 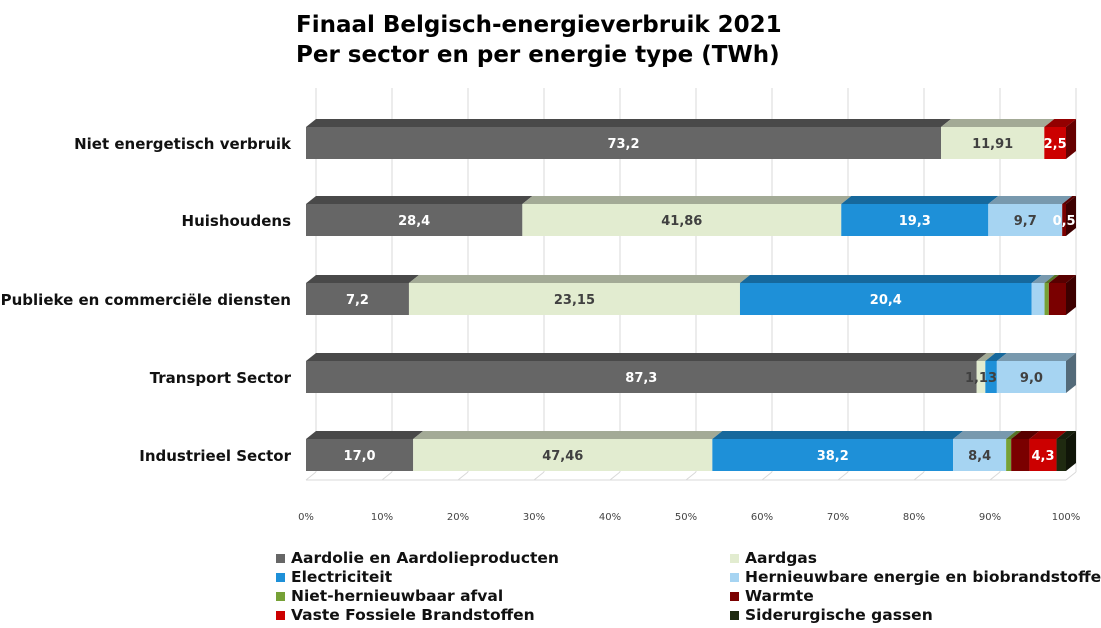 I want to click on data-label: 8,4, so click(x=979, y=456).